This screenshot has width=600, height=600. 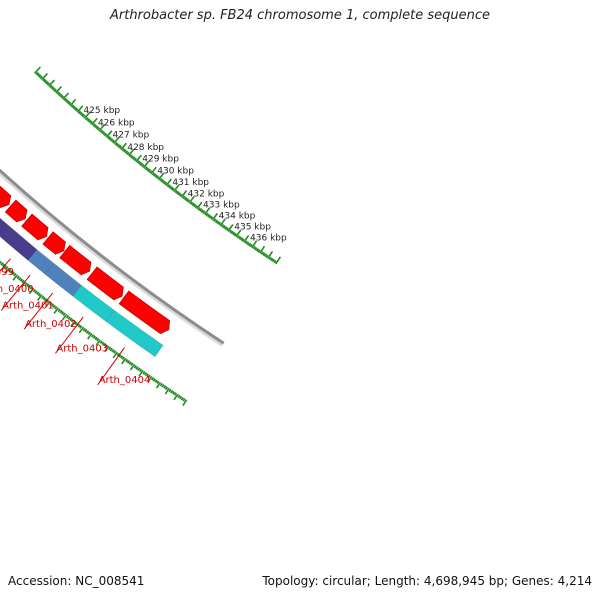 What do you see at coordinates (190, 183) in the screenshot?
I see `scale-tick-label: 431 kbp` at bounding box center [190, 183].